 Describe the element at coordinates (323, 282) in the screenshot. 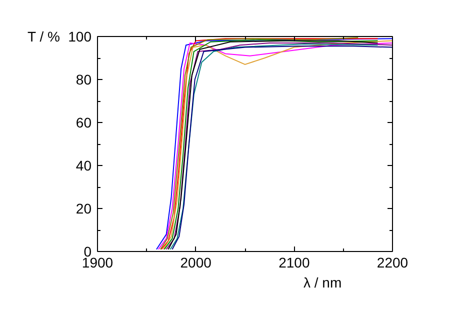

I see `x-axis-title: λ / nm` at that location.